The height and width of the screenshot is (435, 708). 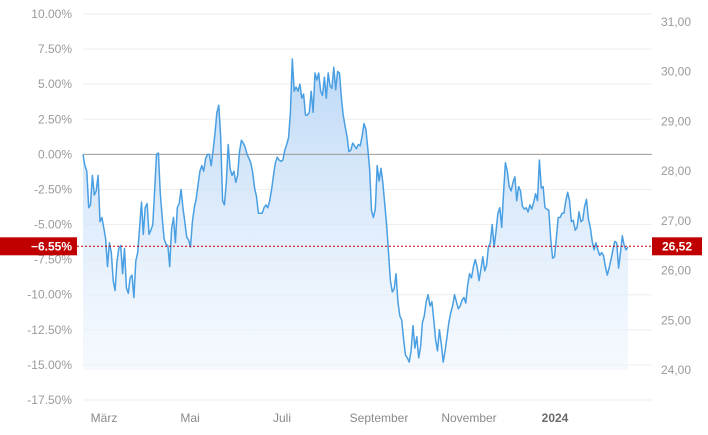 I want to click on left-tick-label: -10.00%, so click(x=49, y=295).